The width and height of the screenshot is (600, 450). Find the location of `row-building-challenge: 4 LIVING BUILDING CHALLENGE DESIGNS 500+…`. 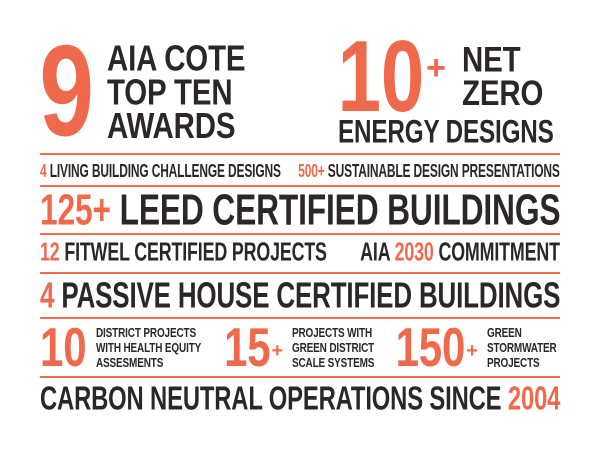

row-building-challenge: 4 LIVING BUILDING CHALLENGE DESIGNS 500+… is located at coordinates (300, 170).